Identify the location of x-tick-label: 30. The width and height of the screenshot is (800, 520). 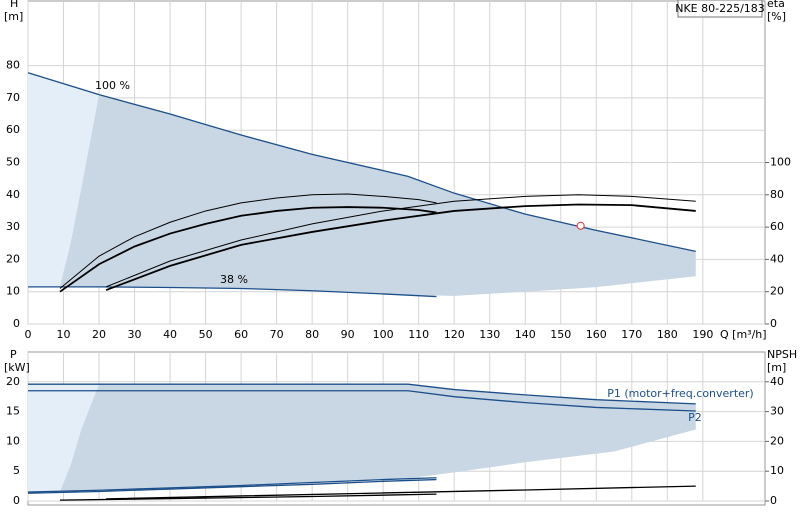
(135, 334).